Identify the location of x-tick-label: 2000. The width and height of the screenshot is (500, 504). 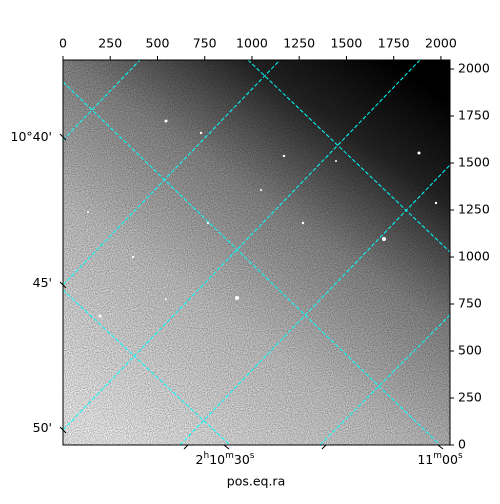
(441, 43).